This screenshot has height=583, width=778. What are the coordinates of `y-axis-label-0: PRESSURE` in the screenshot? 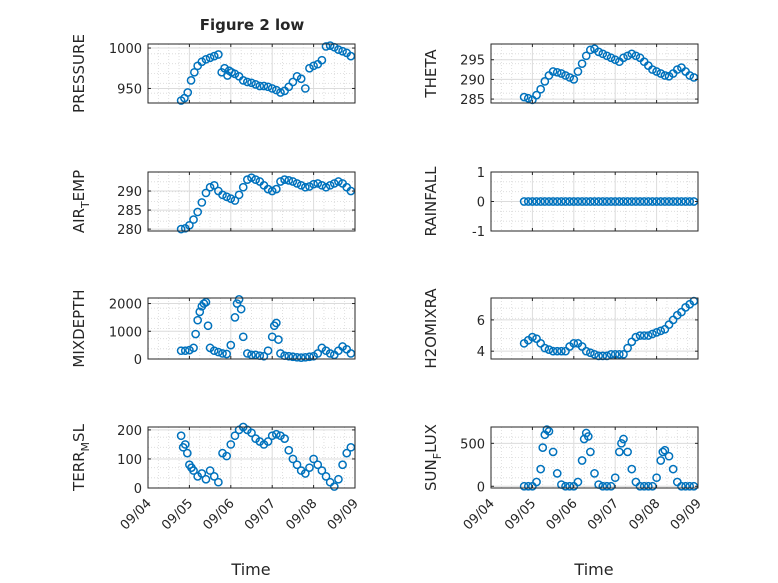 It's located at (79, 73).